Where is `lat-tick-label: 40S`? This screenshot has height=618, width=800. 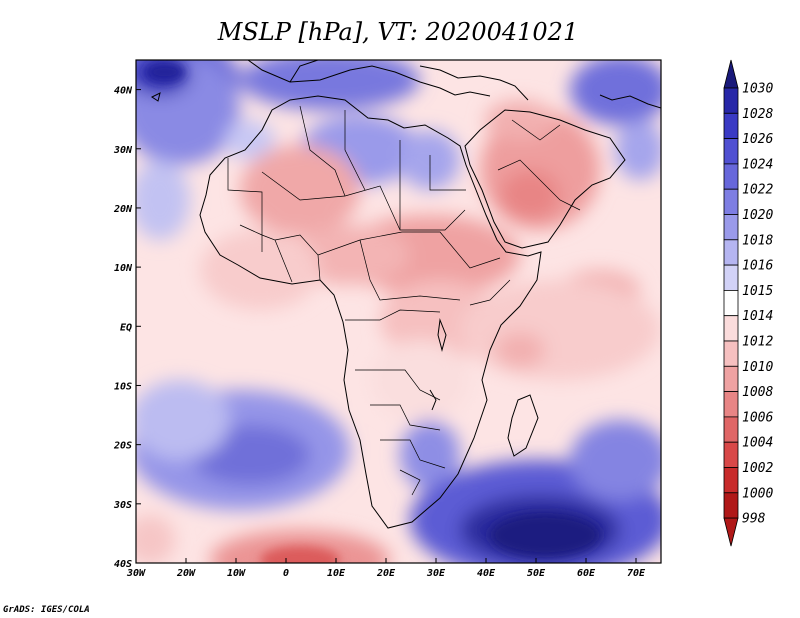 lat-tick-label: 40S is located at coordinates (123, 564).